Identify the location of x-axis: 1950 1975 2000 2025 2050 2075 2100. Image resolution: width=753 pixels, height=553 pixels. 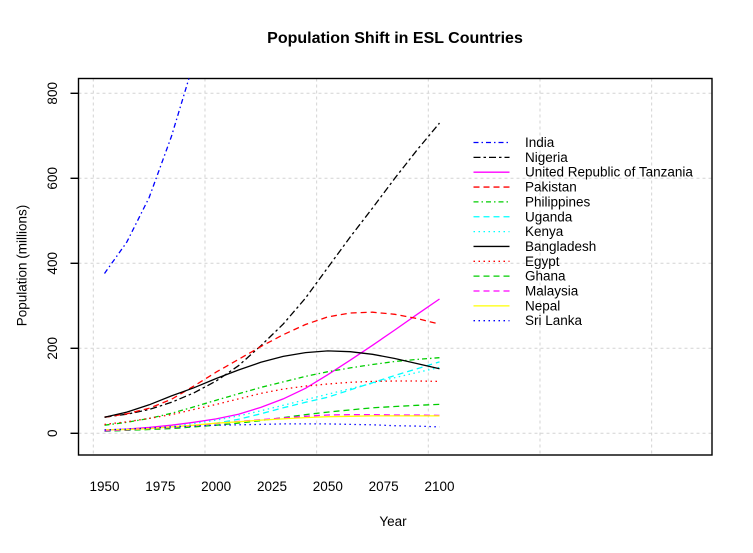
(271, 486).